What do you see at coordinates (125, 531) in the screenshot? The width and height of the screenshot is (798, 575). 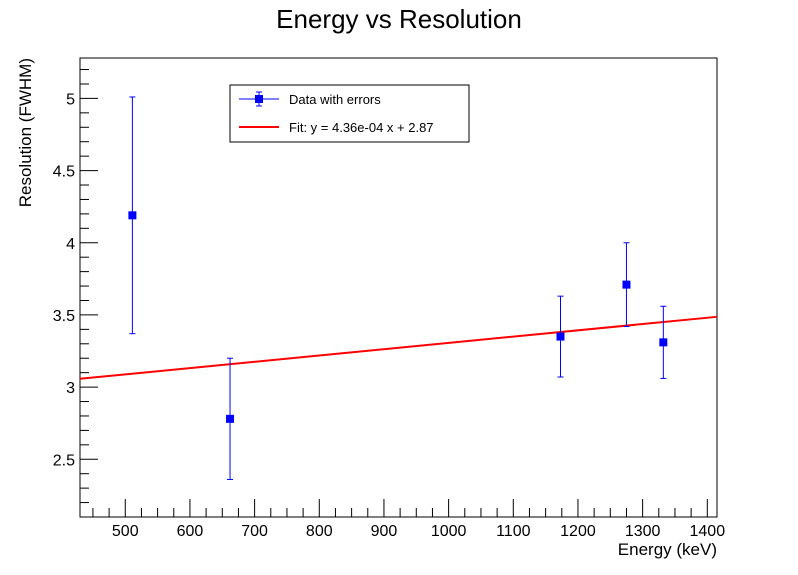 I see `x-tick-label: 500` at bounding box center [125, 531].